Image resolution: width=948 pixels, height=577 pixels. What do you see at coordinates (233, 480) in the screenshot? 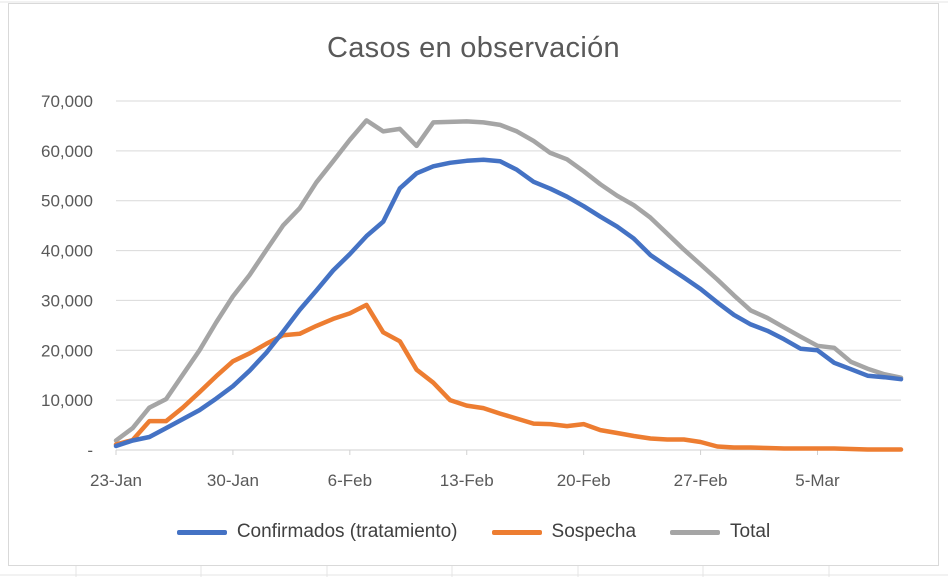
I see `x-tick-label: 30-Jan` at bounding box center [233, 480].